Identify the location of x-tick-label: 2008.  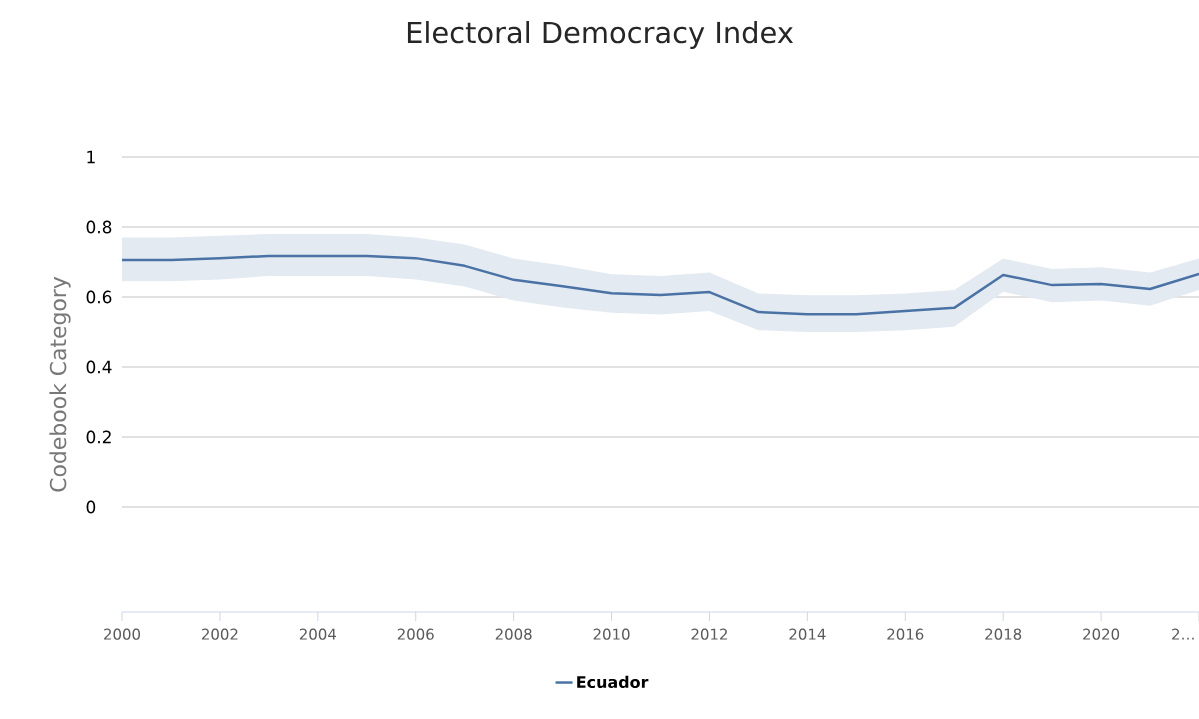
(513, 634).